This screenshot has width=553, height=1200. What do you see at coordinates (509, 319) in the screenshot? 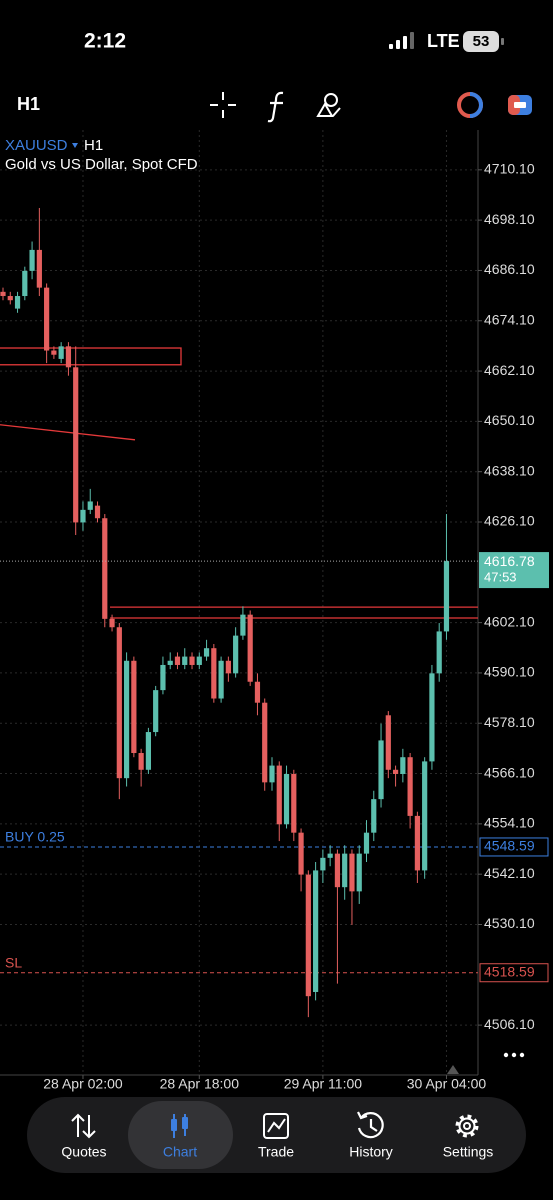
I see `y-tick-label: 4674.10` at bounding box center [509, 319].